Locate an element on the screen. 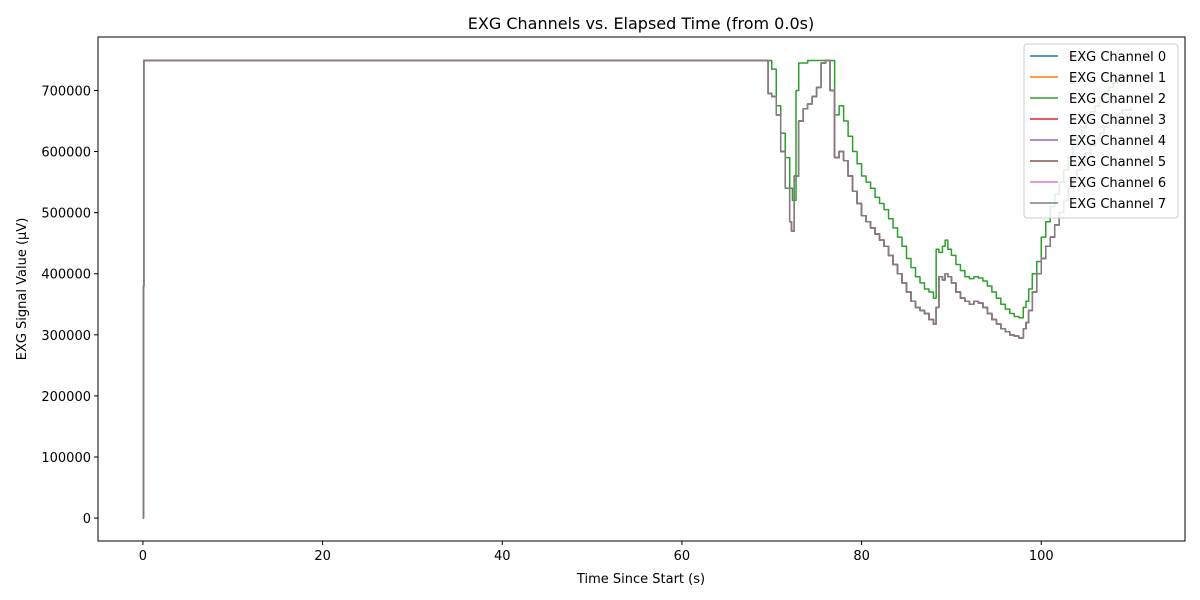 The image size is (1200, 600). x-axis: 0 20 40 60 80 100 is located at coordinates (596, 552).